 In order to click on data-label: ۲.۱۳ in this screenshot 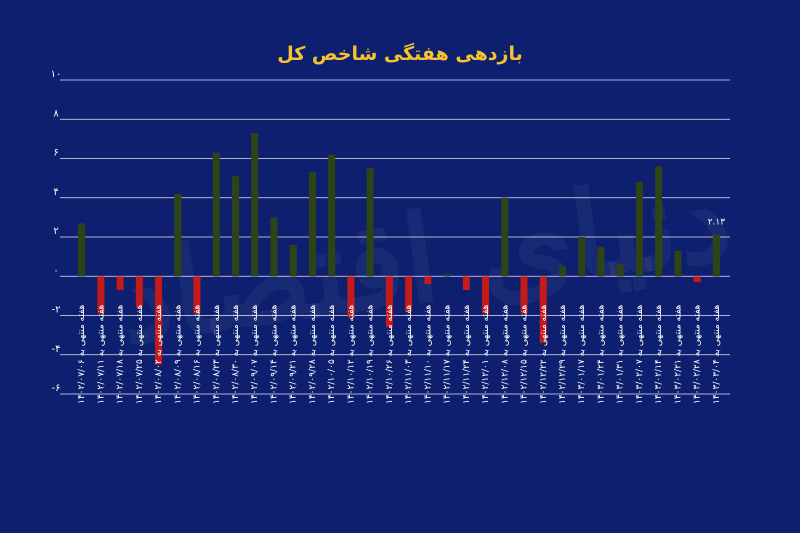, I will do `click(717, 222)`.